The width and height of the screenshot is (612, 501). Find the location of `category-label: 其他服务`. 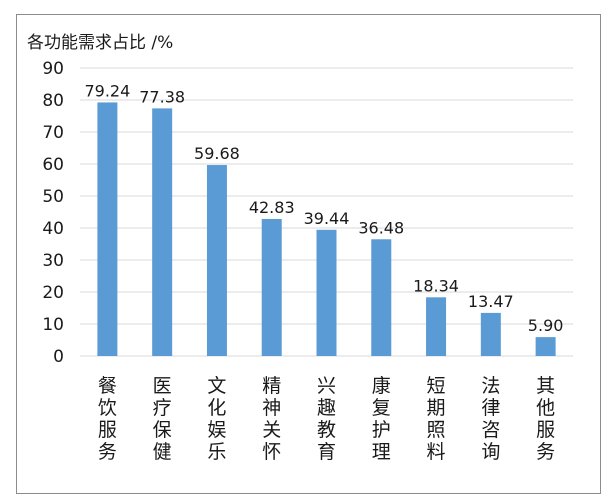

category-label: 其他服务 is located at coordinates (545, 419).